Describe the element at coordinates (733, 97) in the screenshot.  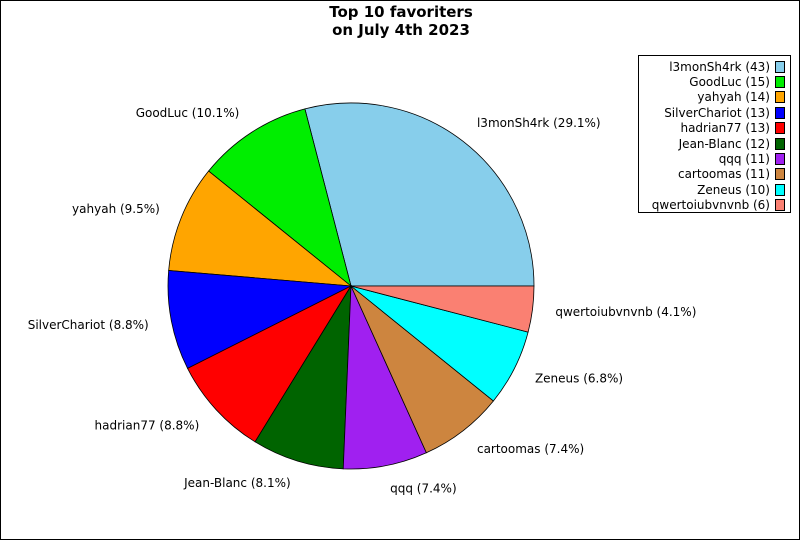
I see `legend-label: yahyah (14)` at that location.